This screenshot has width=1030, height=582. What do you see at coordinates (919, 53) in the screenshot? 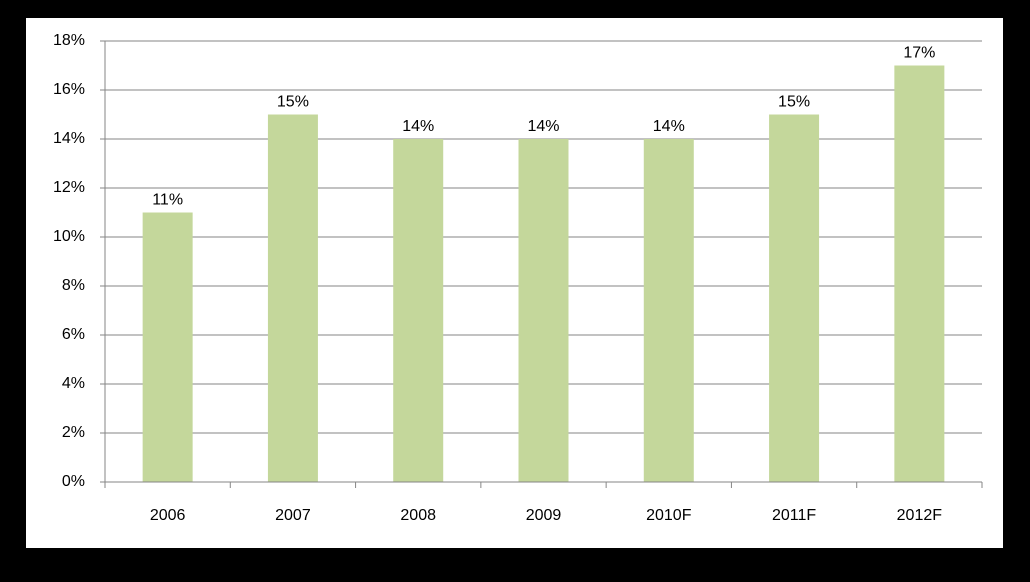
I see `data-label: 17%` at bounding box center [919, 53].